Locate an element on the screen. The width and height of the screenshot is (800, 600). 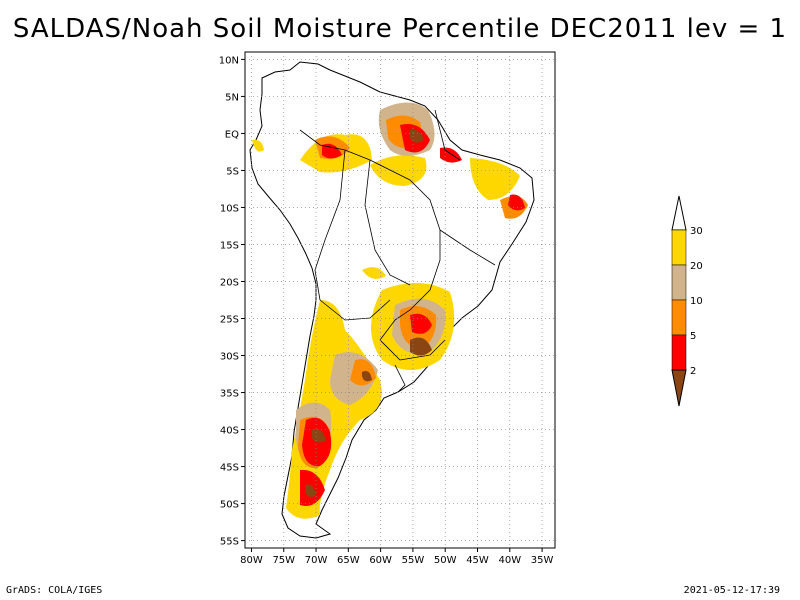
lon-tick-label: 80W is located at coordinates (251, 560).